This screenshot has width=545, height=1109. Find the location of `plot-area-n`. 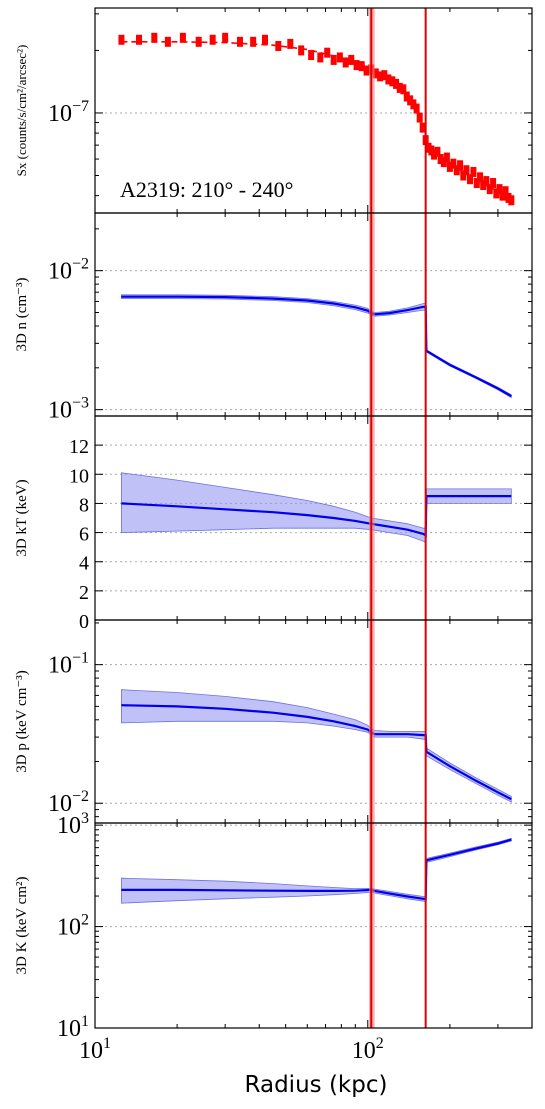

plot-area-n is located at coordinates (313, 340).